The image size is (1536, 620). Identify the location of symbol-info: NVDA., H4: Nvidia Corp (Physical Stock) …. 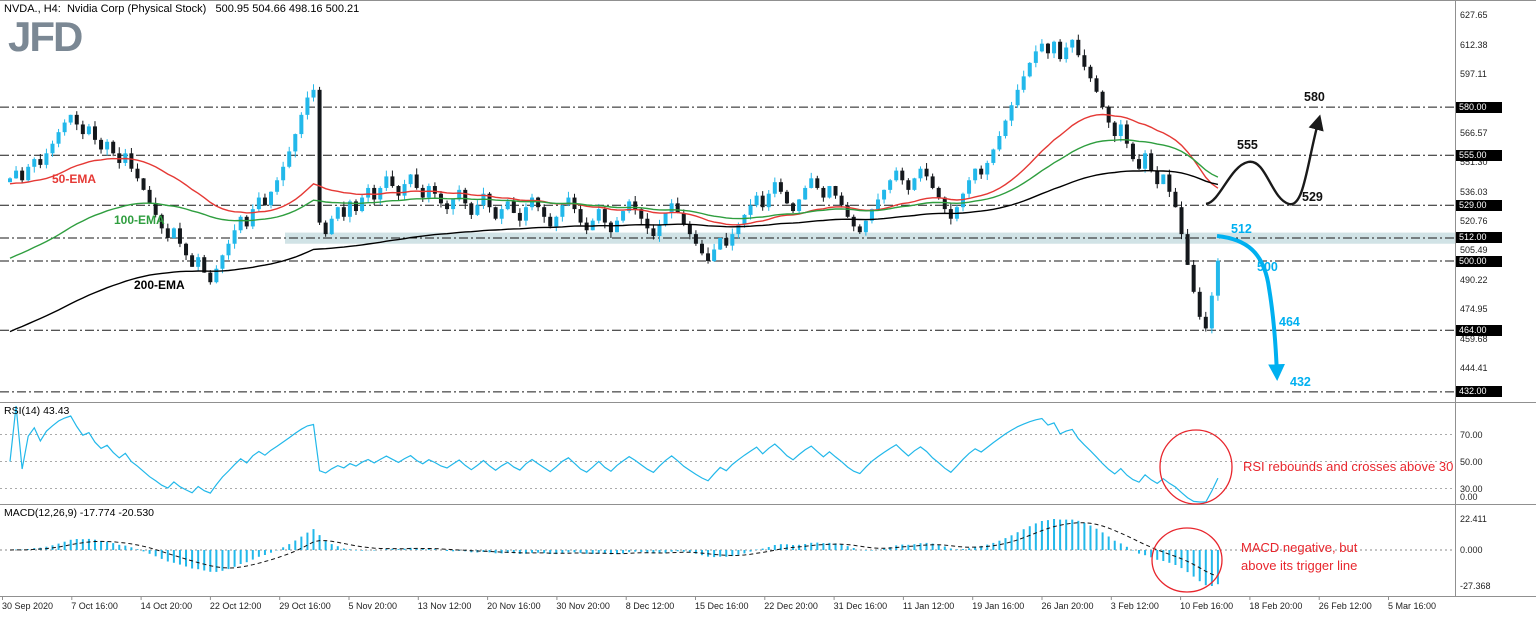
(182, 9).